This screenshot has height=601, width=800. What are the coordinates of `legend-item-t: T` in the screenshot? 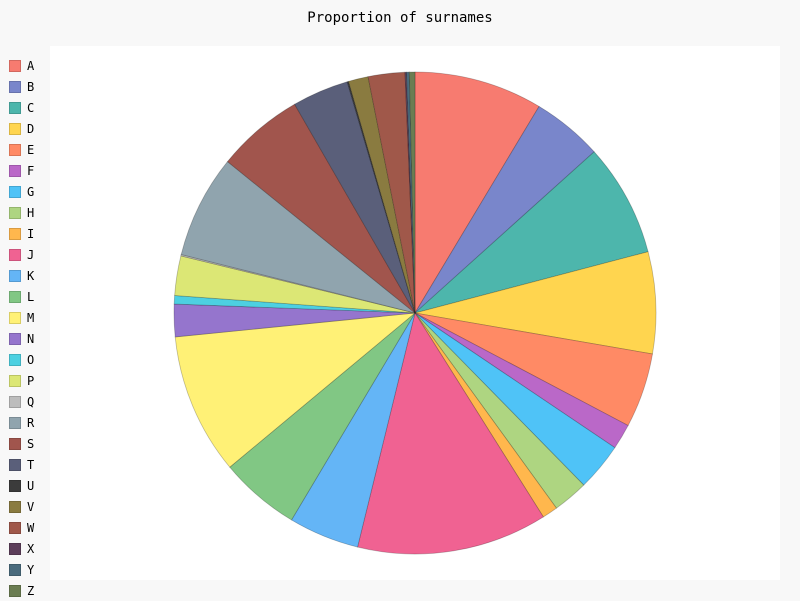 It's located at (21, 464).